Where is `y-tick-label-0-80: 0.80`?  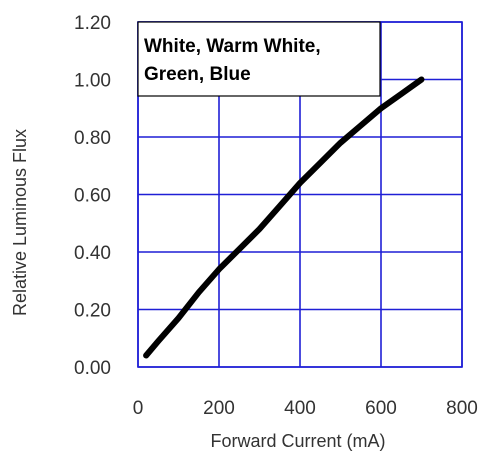 y-tick-label-0-80: 0.80 is located at coordinates (92, 138).